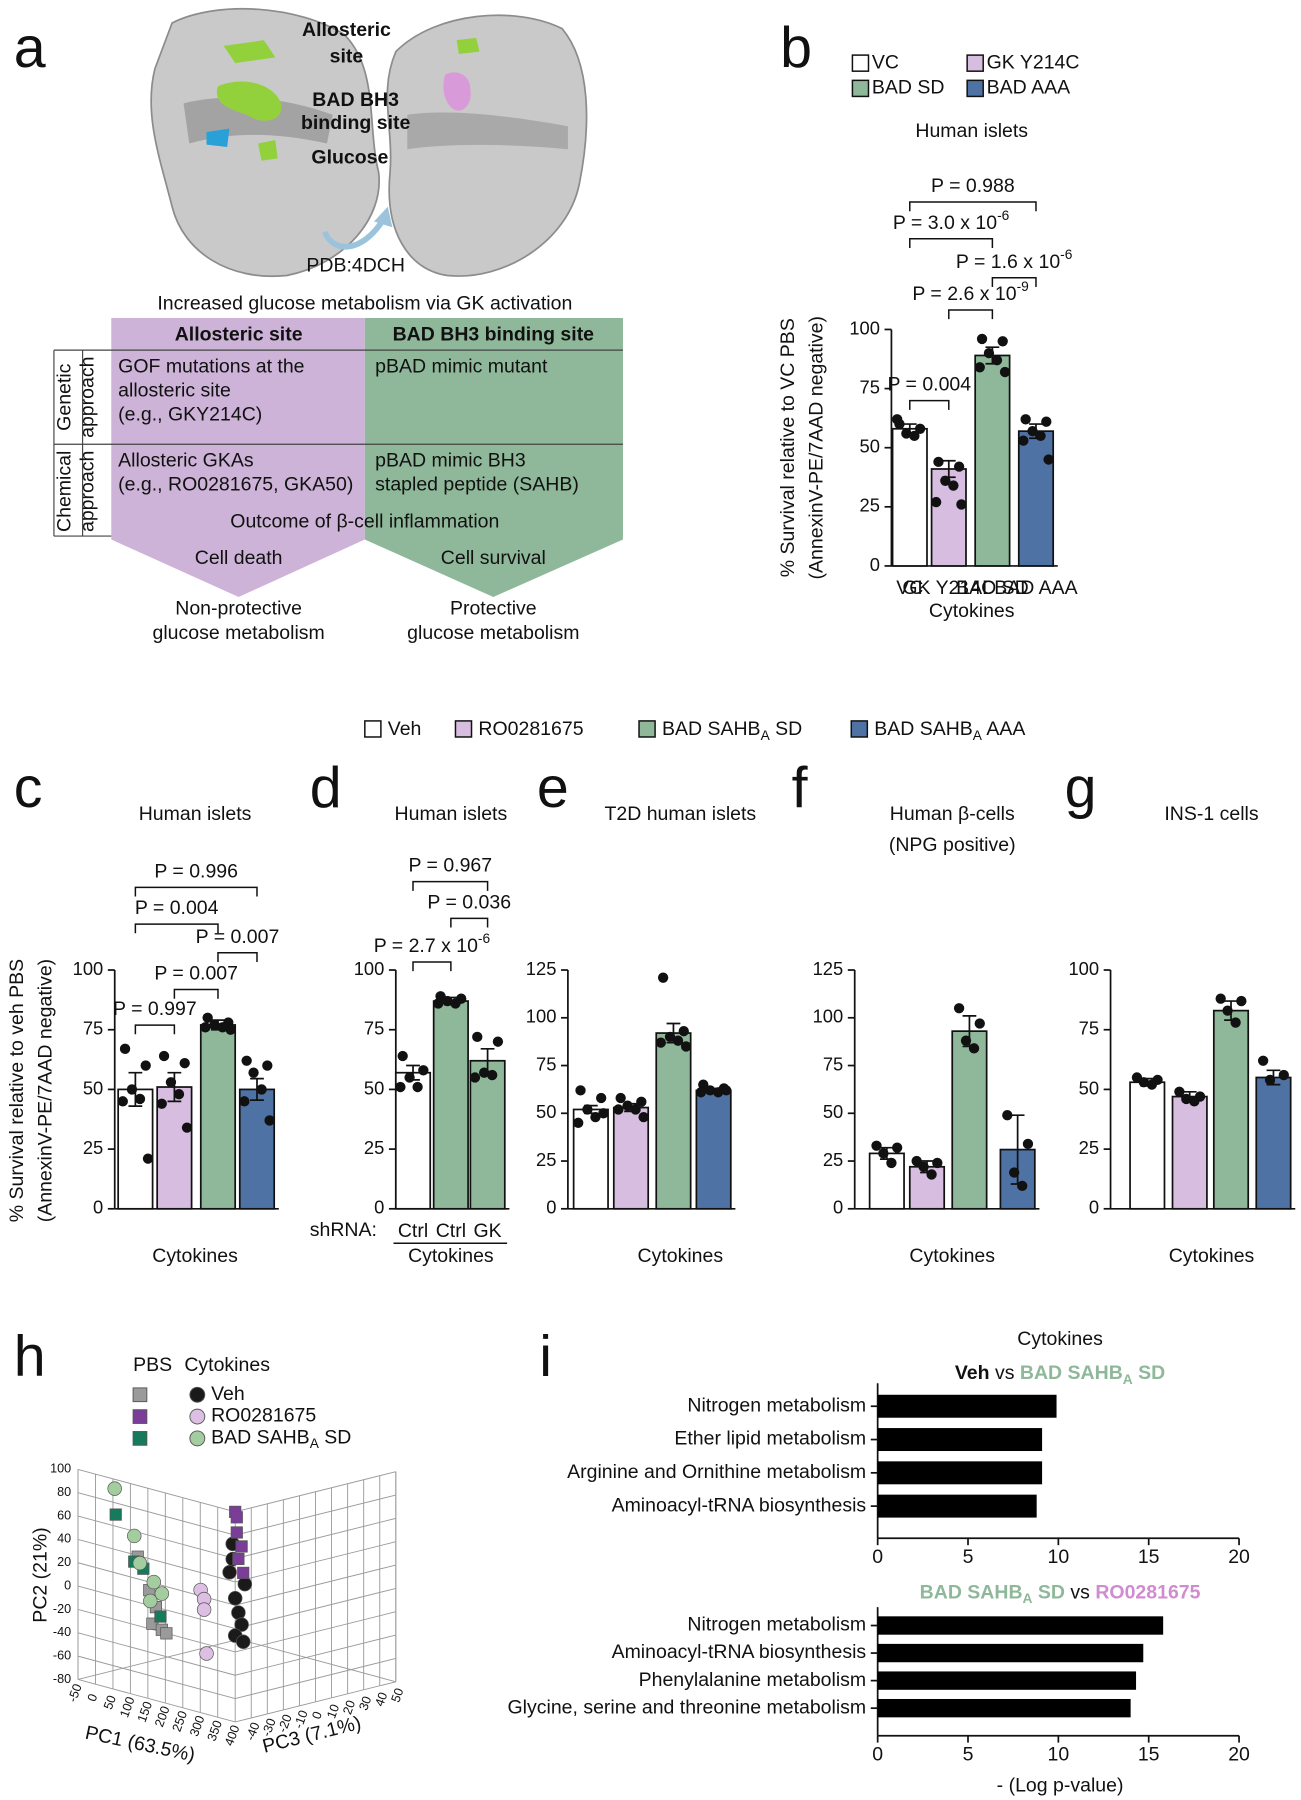  Describe the element at coordinates (155, 1009) in the screenshot. I see `p-value-label-part: P = 0.997` at that location.